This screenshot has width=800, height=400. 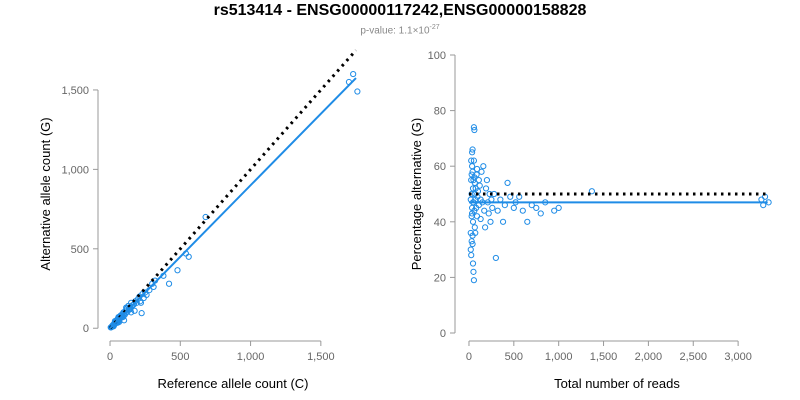 What do you see at coordinates (440, 167) in the screenshot?
I see `y-tick-label: 60` at bounding box center [440, 167].